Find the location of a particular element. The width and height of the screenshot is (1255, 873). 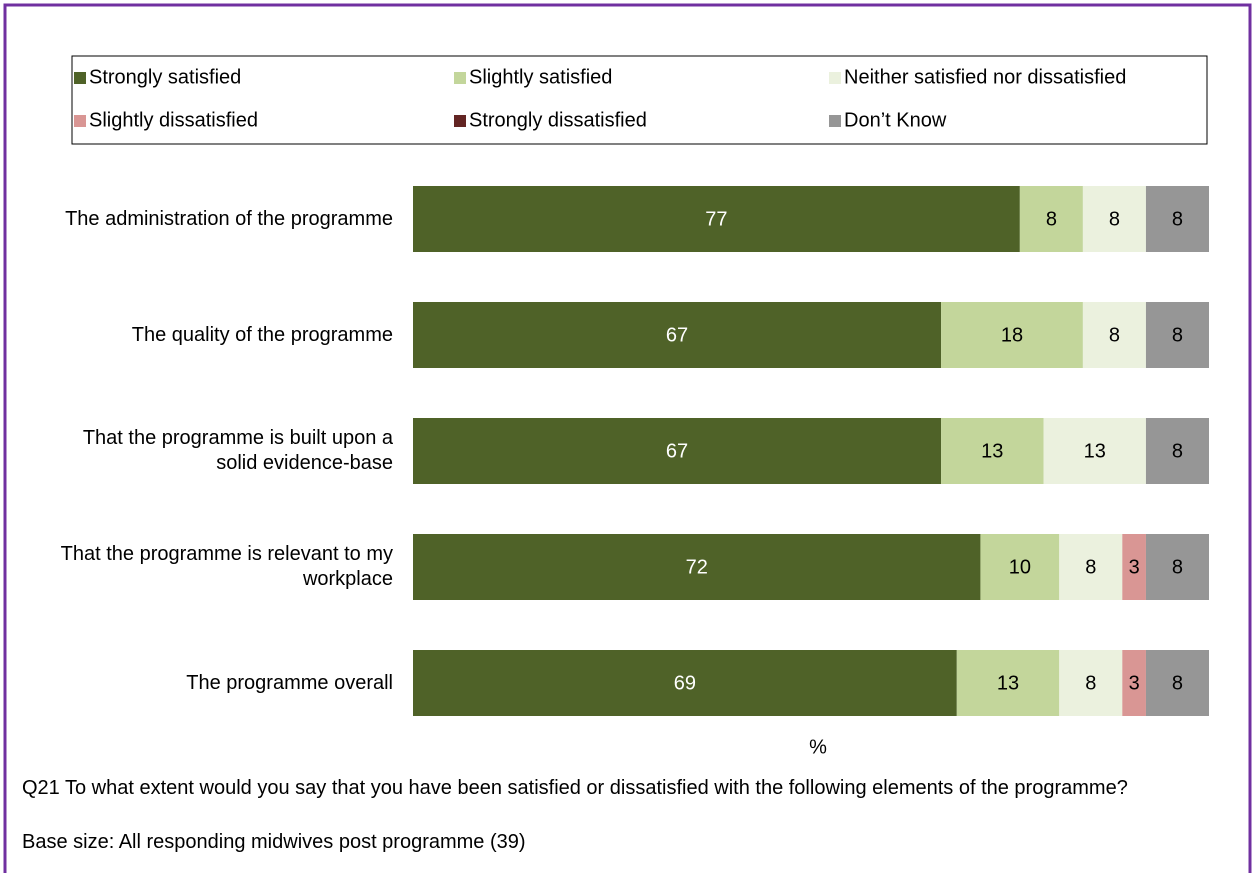

legend-label: Strongly satisfied is located at coordinates (165, 77).